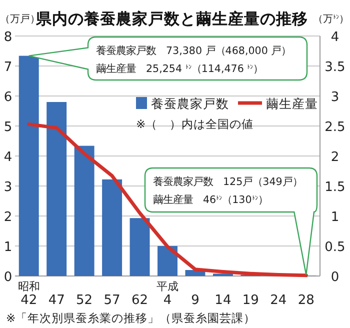 The image size is (350, 328). What do you see at coordinates (8, 97) in the screenshot?
I see `y-tick-label: 6` at bounding box center [8, 97].